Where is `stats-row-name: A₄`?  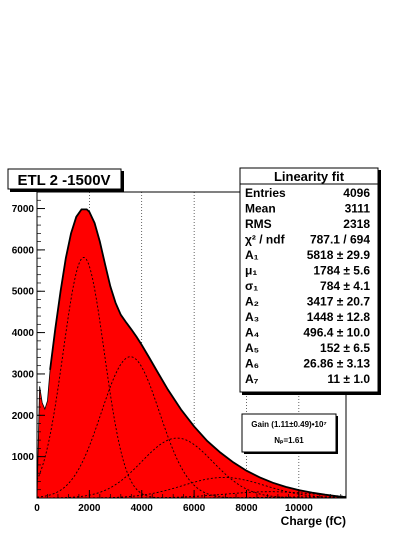 stats-row-name: A₄ is located at coordinates (252, 333).